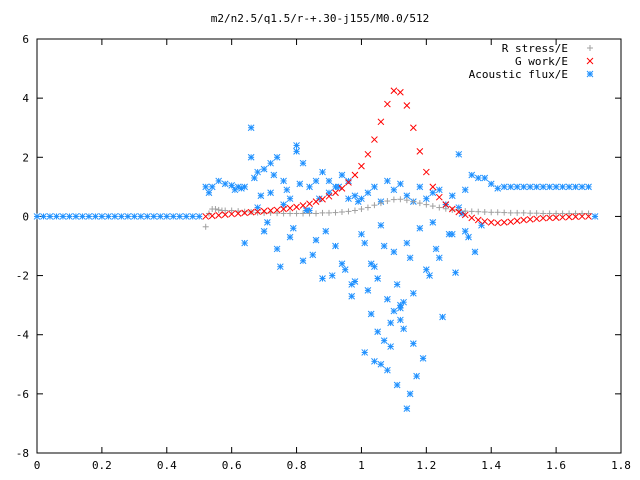  Describe the element at coordinates (590, 48) in the screenshot. I see `legend-marker` at that location.